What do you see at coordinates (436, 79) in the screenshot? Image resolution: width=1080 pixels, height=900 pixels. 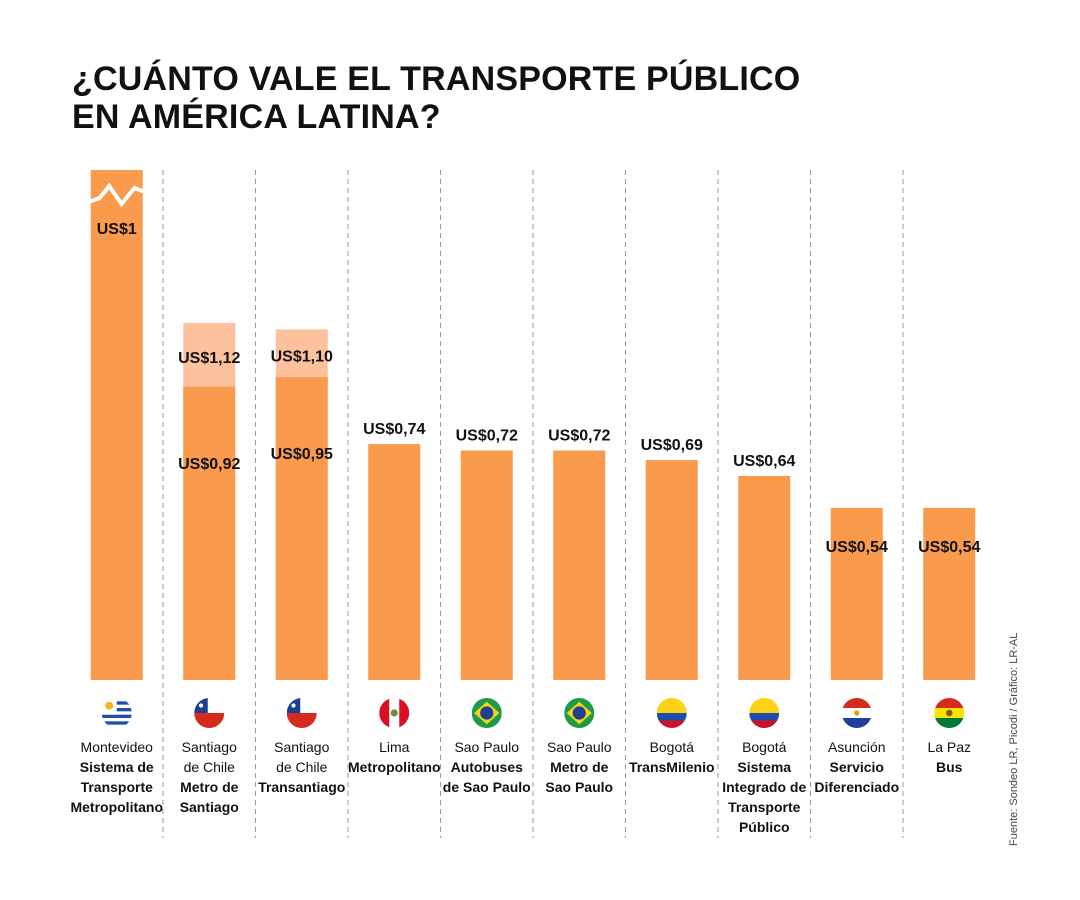 I see `chart-title-line: ¿CUÁNTO VALE EL TRANSPORTE PÚBLICO` at bounding box center [436, 79].